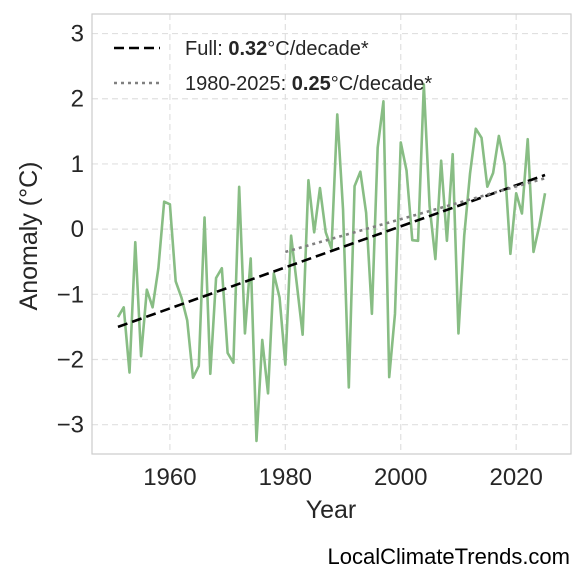  What do you see at coordinates (449, 556) in the screenshot?
I see `watermark: LocalClimateTrends.com` at bounding box center [449, 556].